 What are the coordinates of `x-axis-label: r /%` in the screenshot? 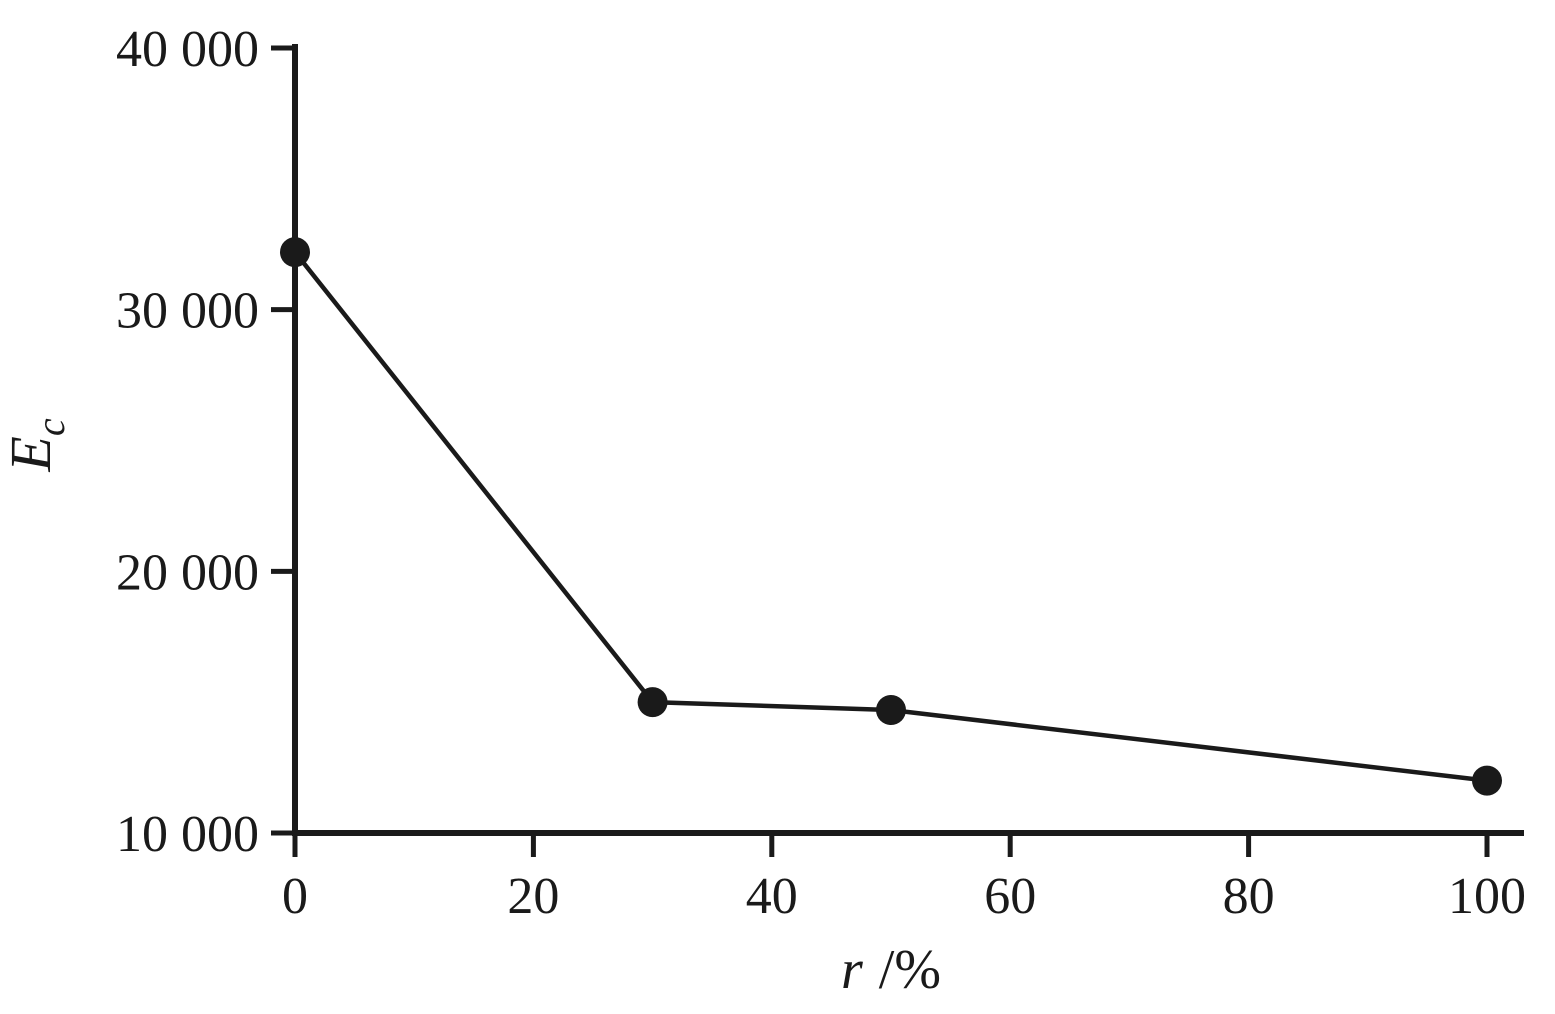 It's located at (891, 970).